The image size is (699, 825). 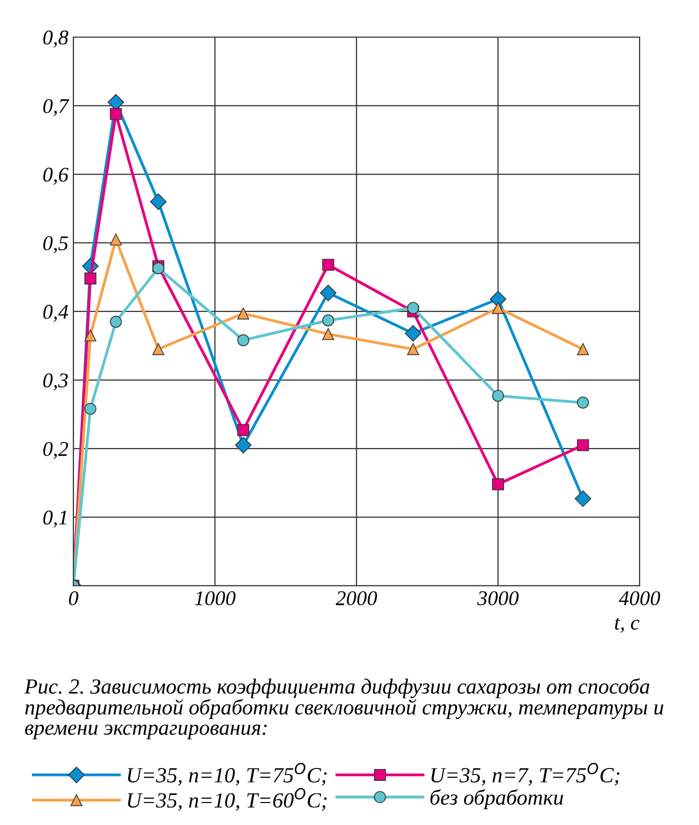 I want to click on y-tick-label: 0,5, so click(x=55, y=245).